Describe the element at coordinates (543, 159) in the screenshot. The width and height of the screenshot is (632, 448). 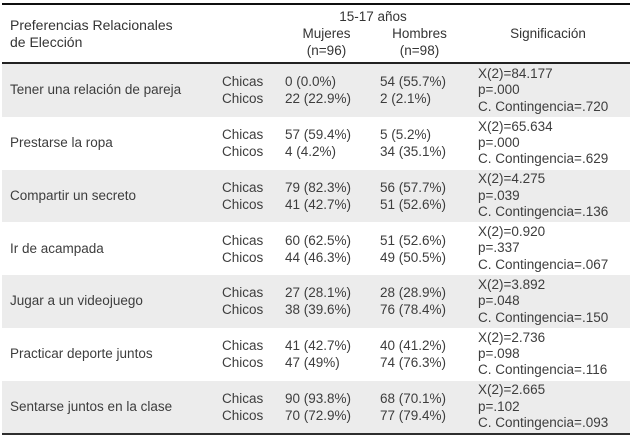
I see `contingency-coefficient: C. Contingencia=.629` at that location.